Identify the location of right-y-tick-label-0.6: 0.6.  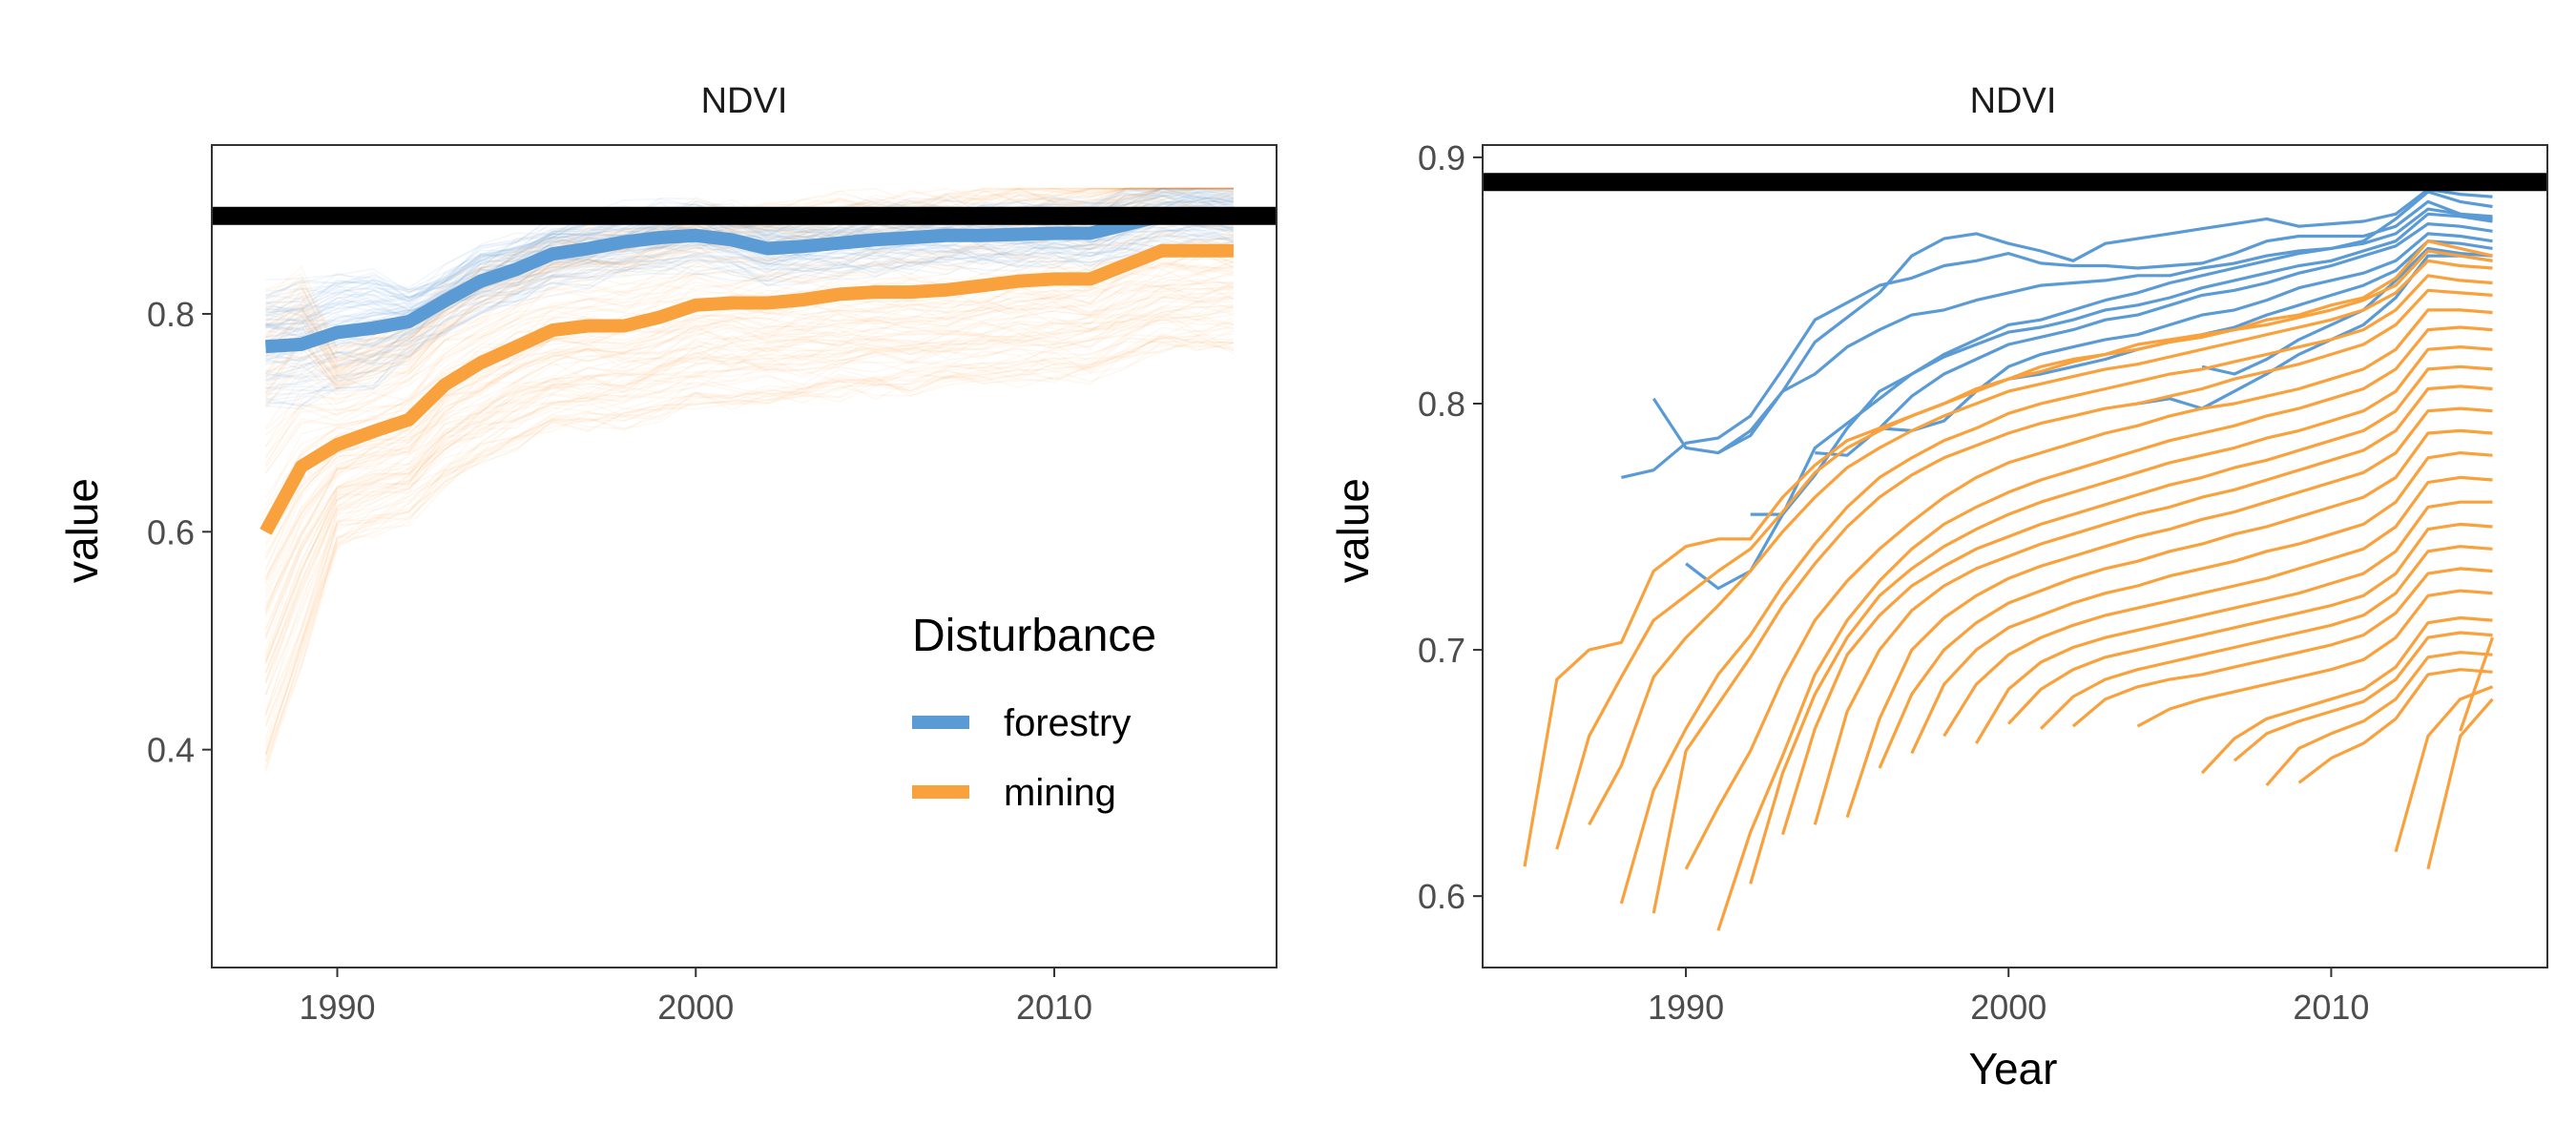
(1441, 896).